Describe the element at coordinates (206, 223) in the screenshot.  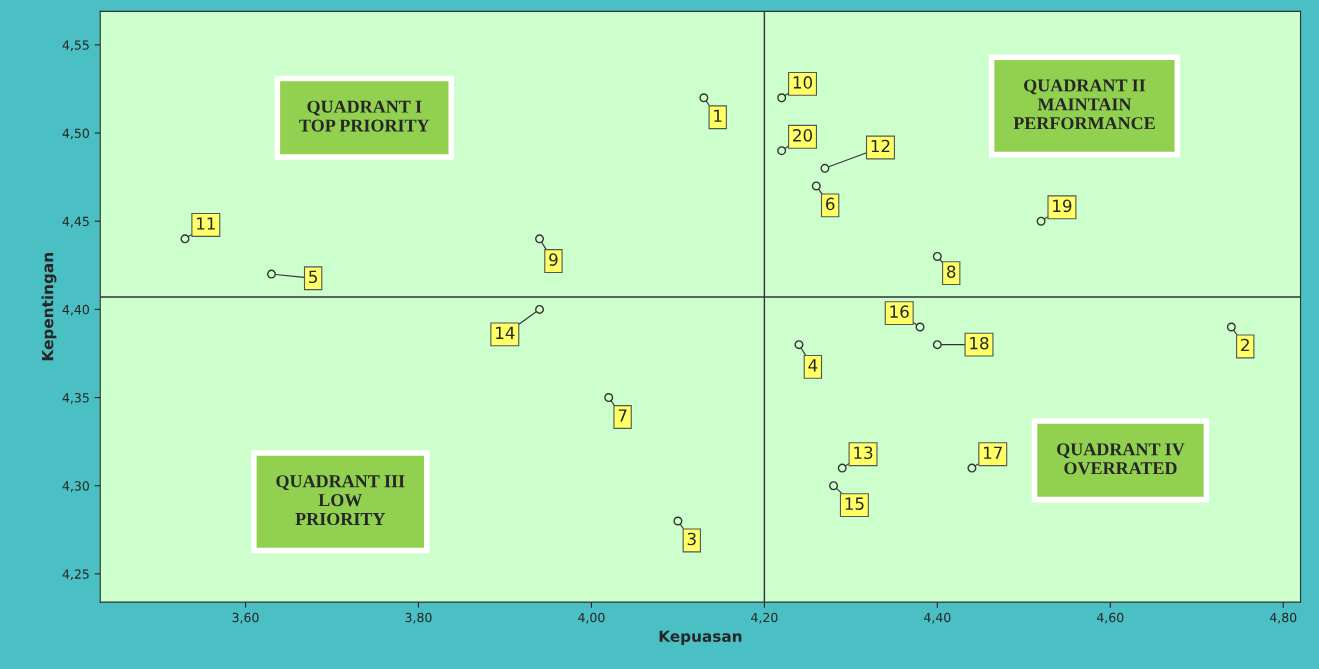
I see `annotation: 11` at that location.